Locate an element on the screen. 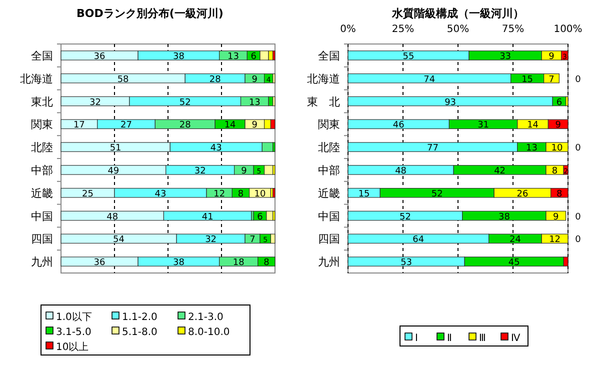  x-tick-label: 0% is located at coordinates (348, 29).